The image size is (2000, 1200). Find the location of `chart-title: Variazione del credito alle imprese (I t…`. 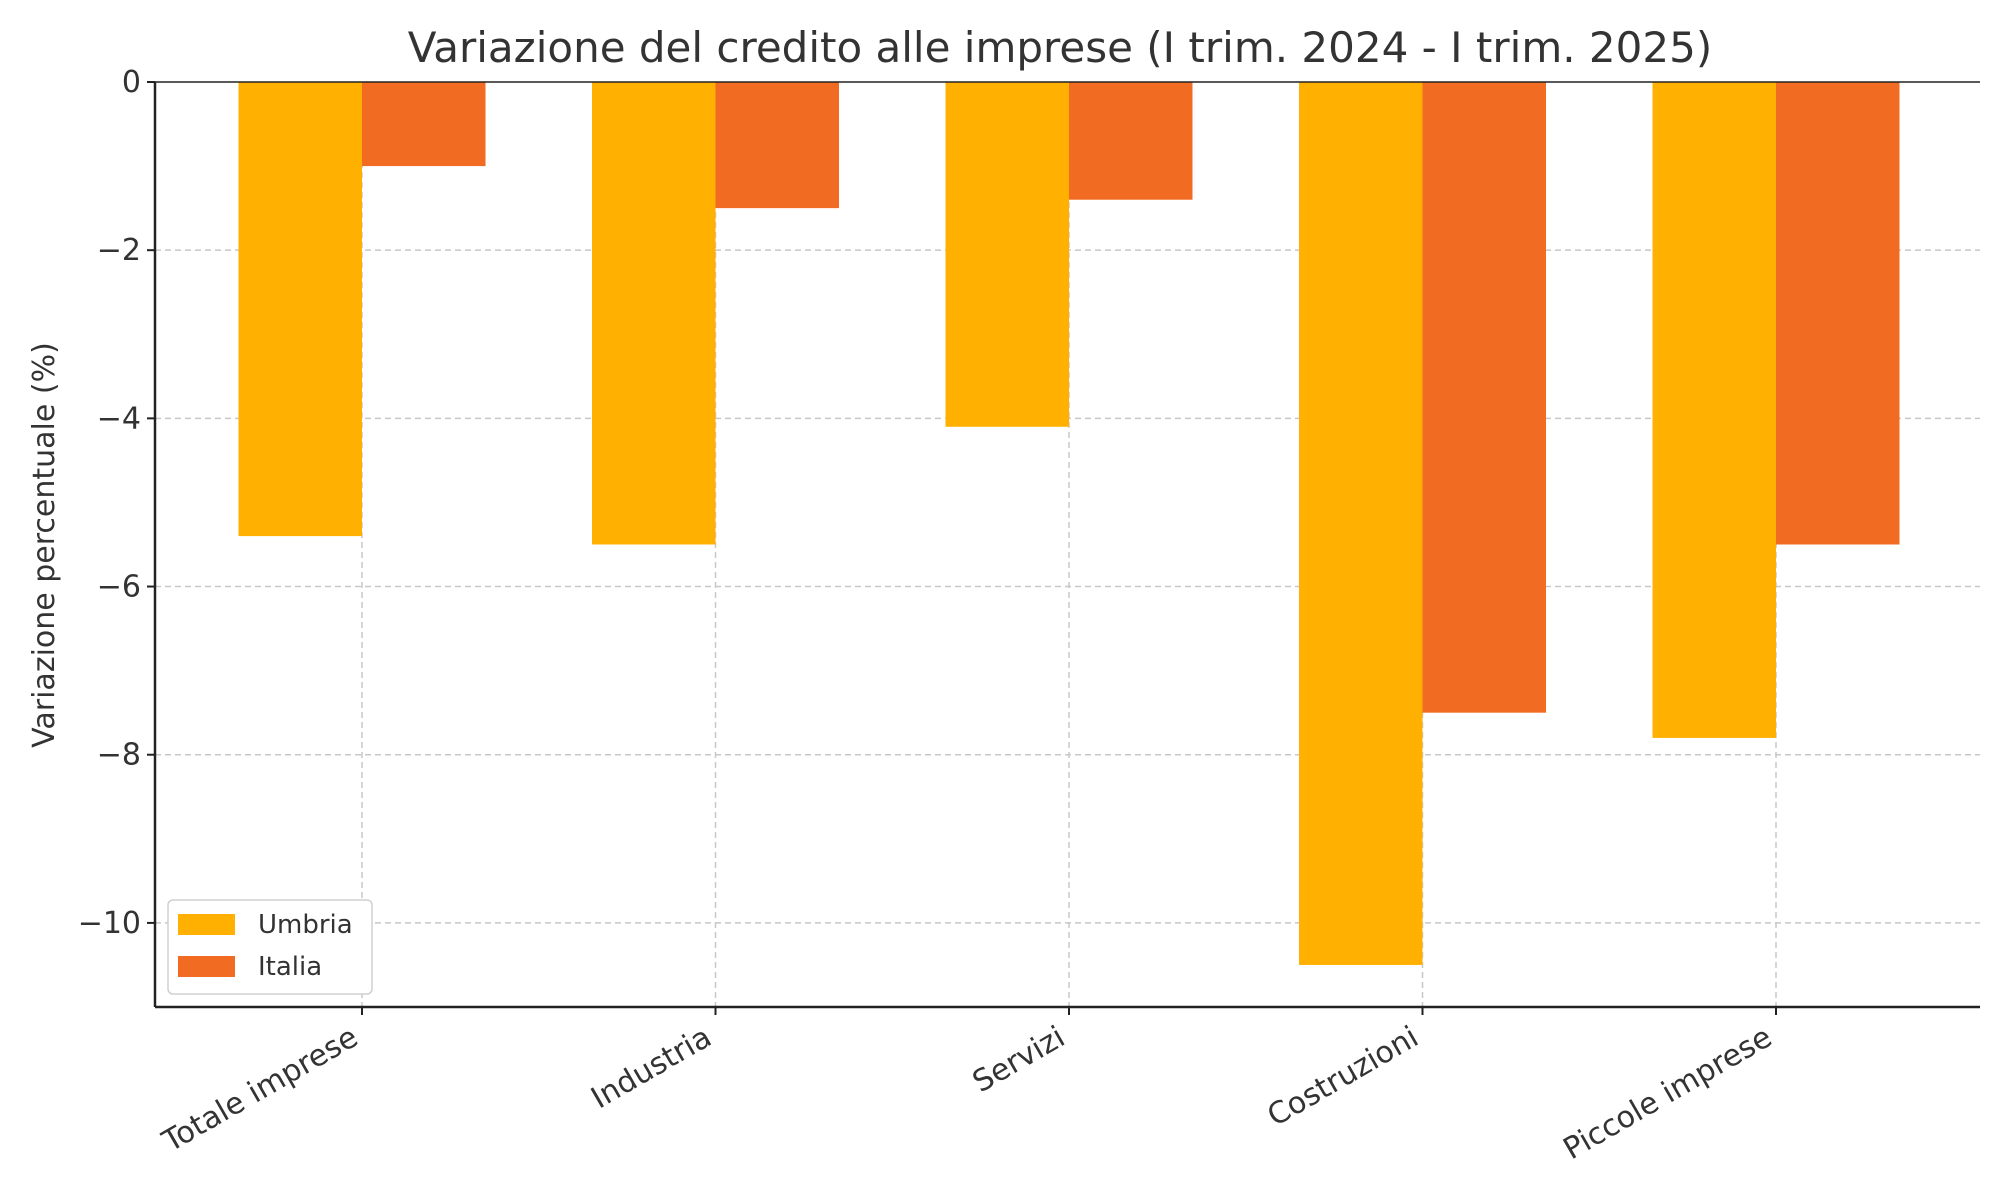

chart-title: Variazione del credito alle imprese (I t… is located at coordinates (1060, 47).